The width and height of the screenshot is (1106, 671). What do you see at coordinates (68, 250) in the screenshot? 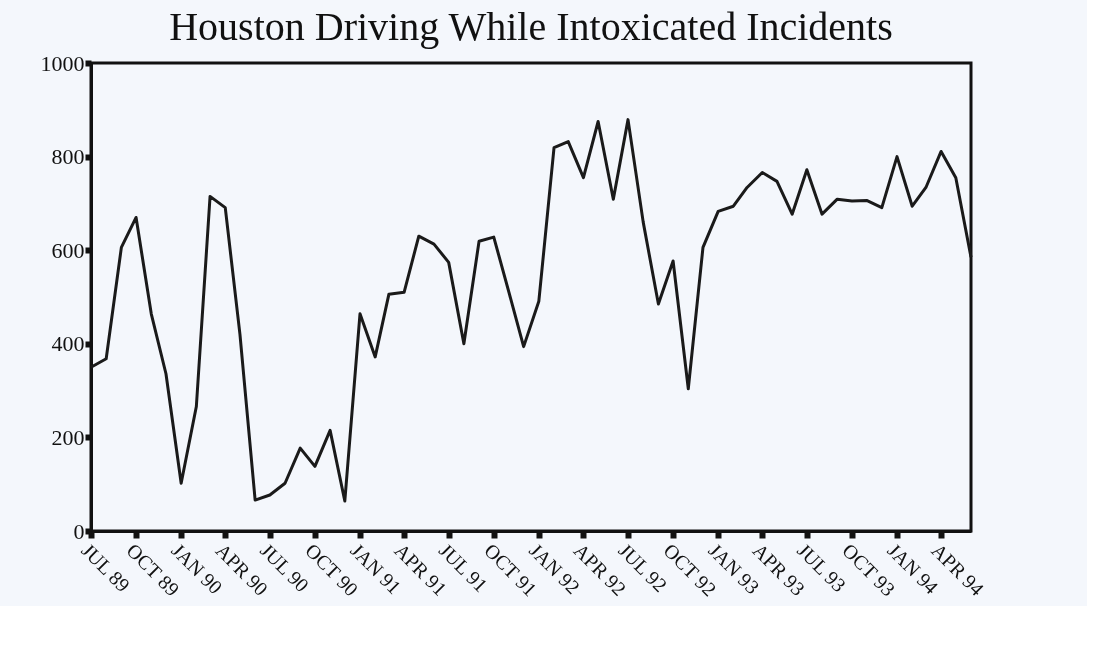
I see `y-tick-label: 600` at bounding box center [68, 250].